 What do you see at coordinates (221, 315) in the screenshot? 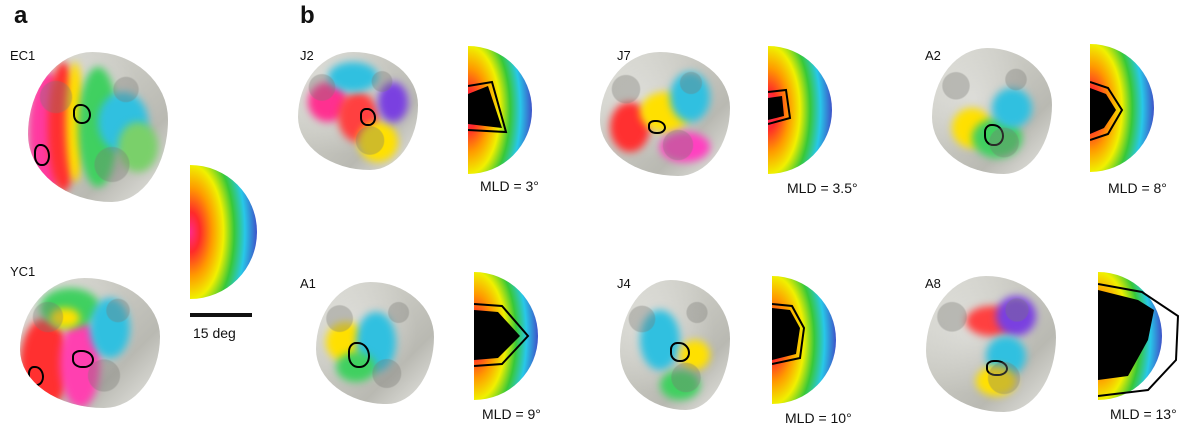
I see `scale-bar` at bounding box center [221, 315].